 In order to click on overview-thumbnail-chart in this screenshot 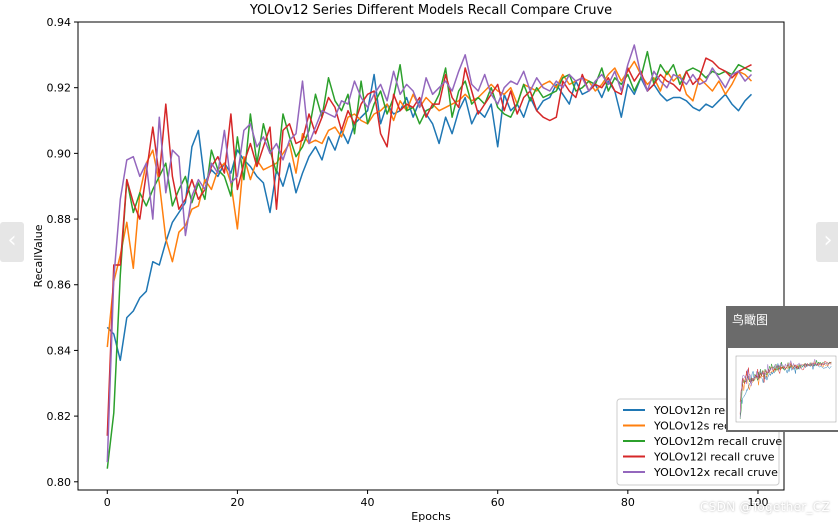, I will do `click(786, 389)`.